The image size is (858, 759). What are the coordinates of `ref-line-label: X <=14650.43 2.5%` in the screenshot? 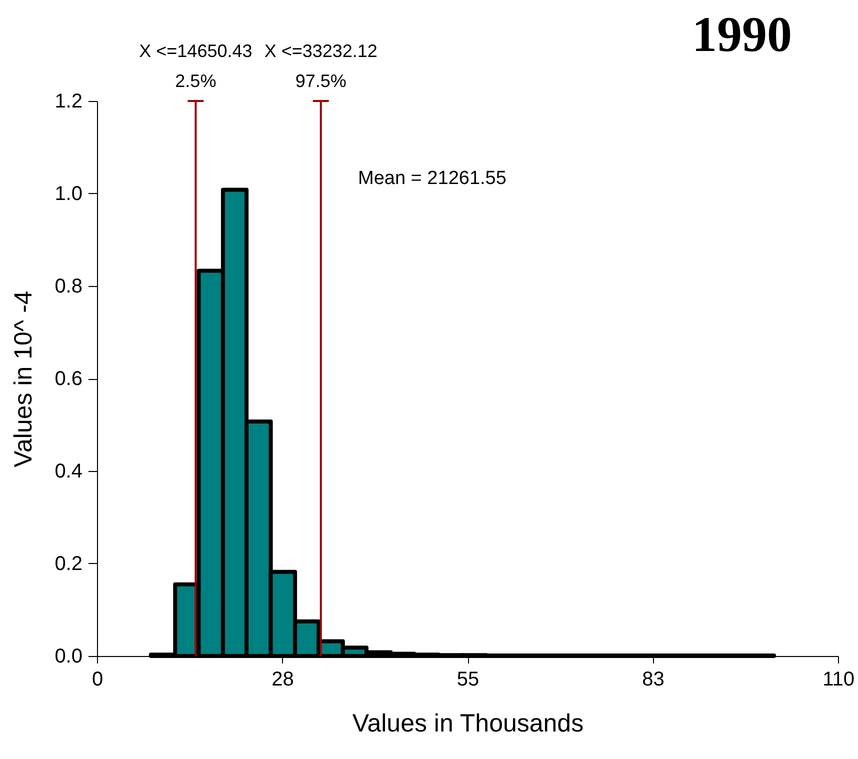 It's located at (195, 66).